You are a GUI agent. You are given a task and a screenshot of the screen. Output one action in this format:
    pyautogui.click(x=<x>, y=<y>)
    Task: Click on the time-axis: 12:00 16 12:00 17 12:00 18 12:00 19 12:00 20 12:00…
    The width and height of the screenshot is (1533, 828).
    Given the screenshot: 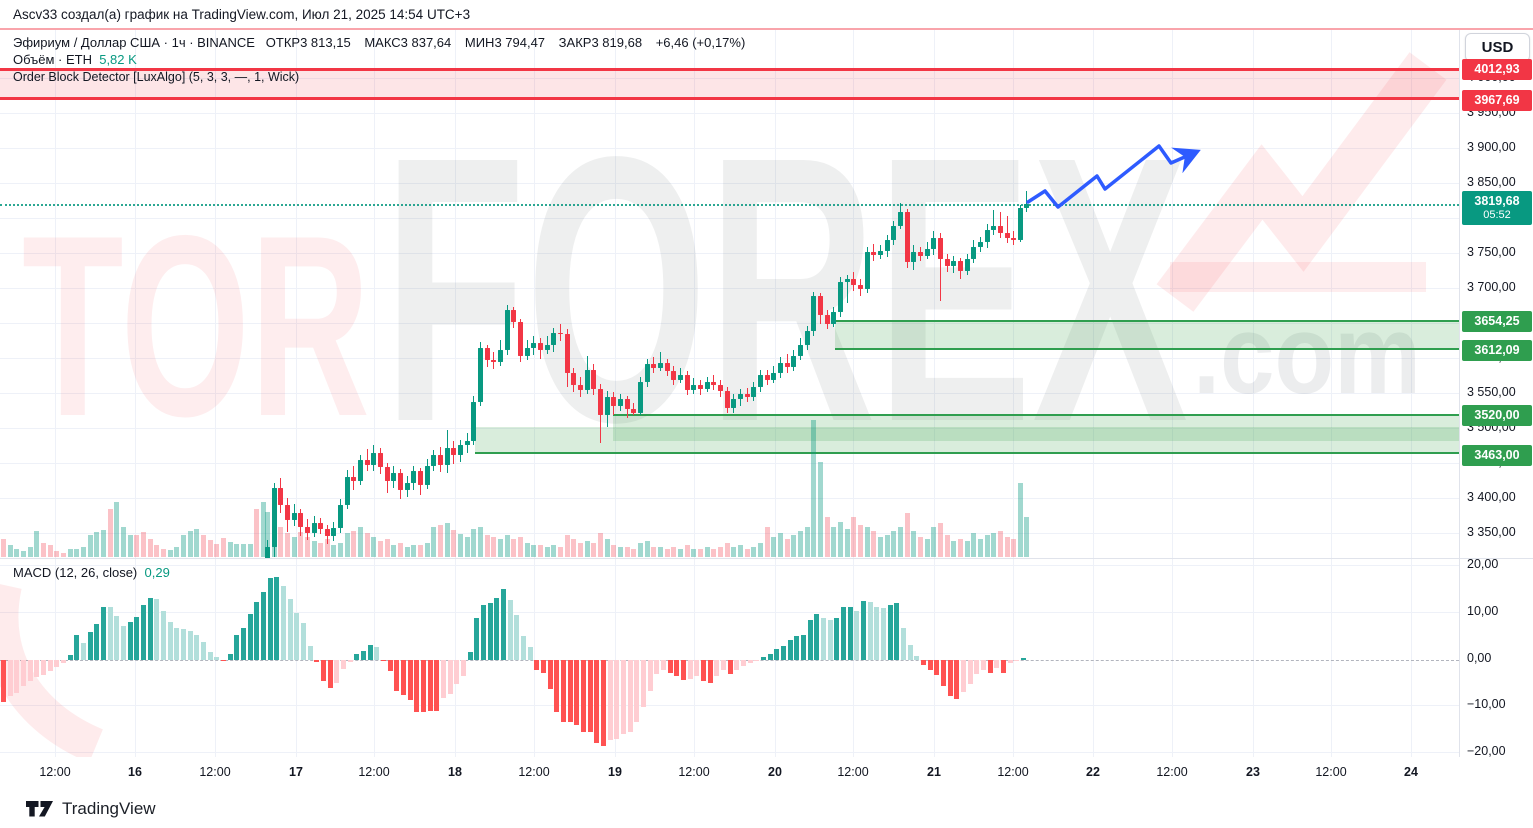 What is the action you would take?
    pyautogui.click(x=766, y=772)
    